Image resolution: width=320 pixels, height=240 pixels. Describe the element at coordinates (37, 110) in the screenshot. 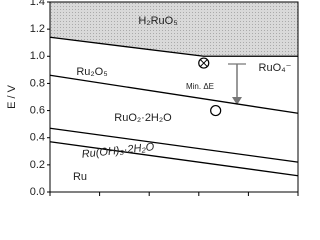

I see `y-tick-label: 0.6` at that location.